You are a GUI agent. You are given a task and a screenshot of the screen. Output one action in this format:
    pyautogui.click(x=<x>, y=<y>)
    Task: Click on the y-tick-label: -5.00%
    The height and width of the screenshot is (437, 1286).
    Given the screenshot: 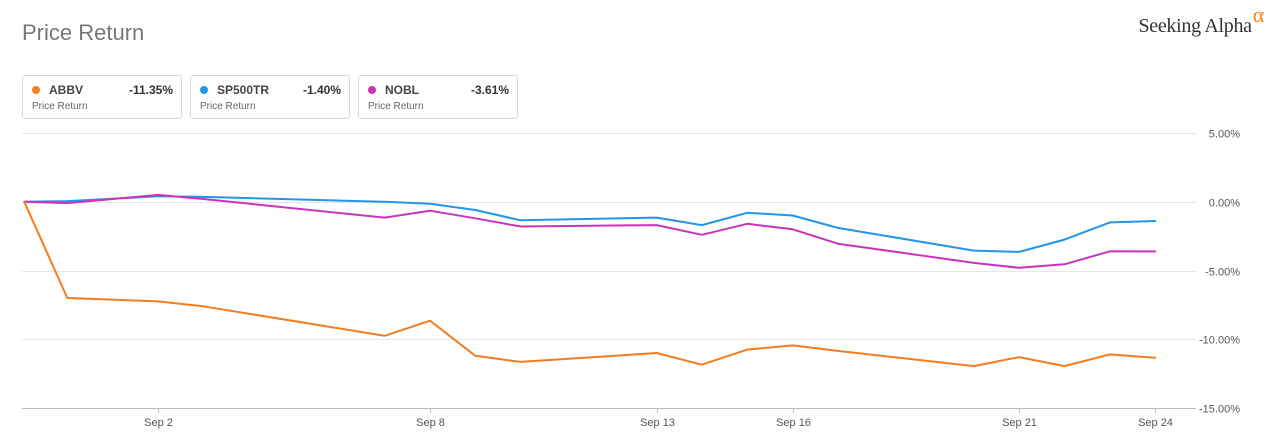 What is the action you would take?
    pyautogui.click(x=1222, y=273)
    